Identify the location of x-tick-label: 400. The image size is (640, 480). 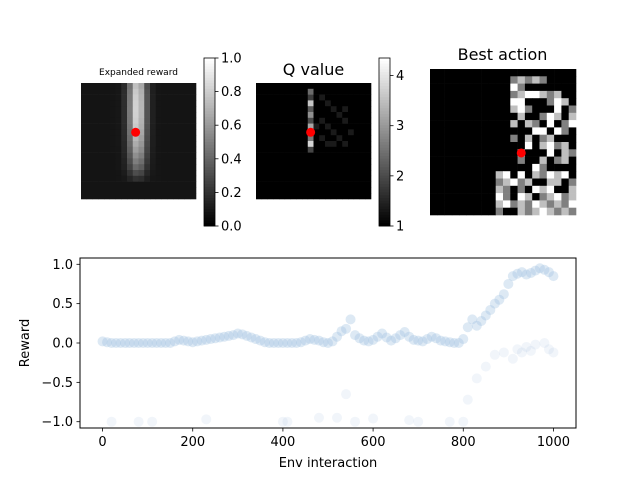
(282, 442).